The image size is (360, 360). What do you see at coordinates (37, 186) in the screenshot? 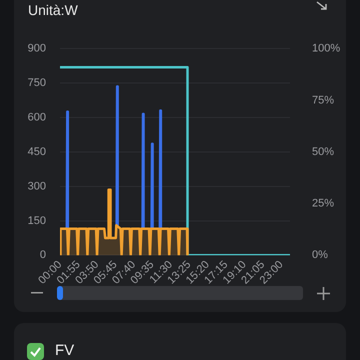
I see `y-tick-label: 300` at bounding box center [37, 186].